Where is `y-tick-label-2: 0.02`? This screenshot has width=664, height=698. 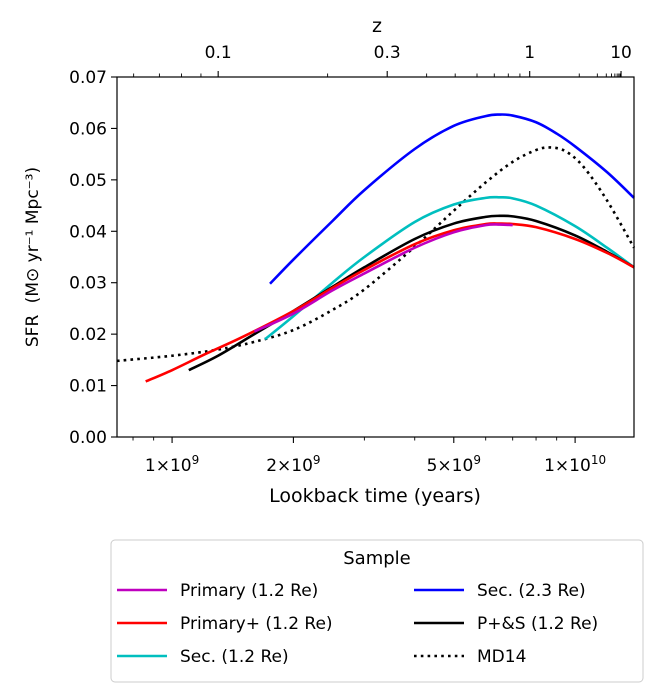
y-tick-label-2: 0.02 is located at coordinates (88, 335).